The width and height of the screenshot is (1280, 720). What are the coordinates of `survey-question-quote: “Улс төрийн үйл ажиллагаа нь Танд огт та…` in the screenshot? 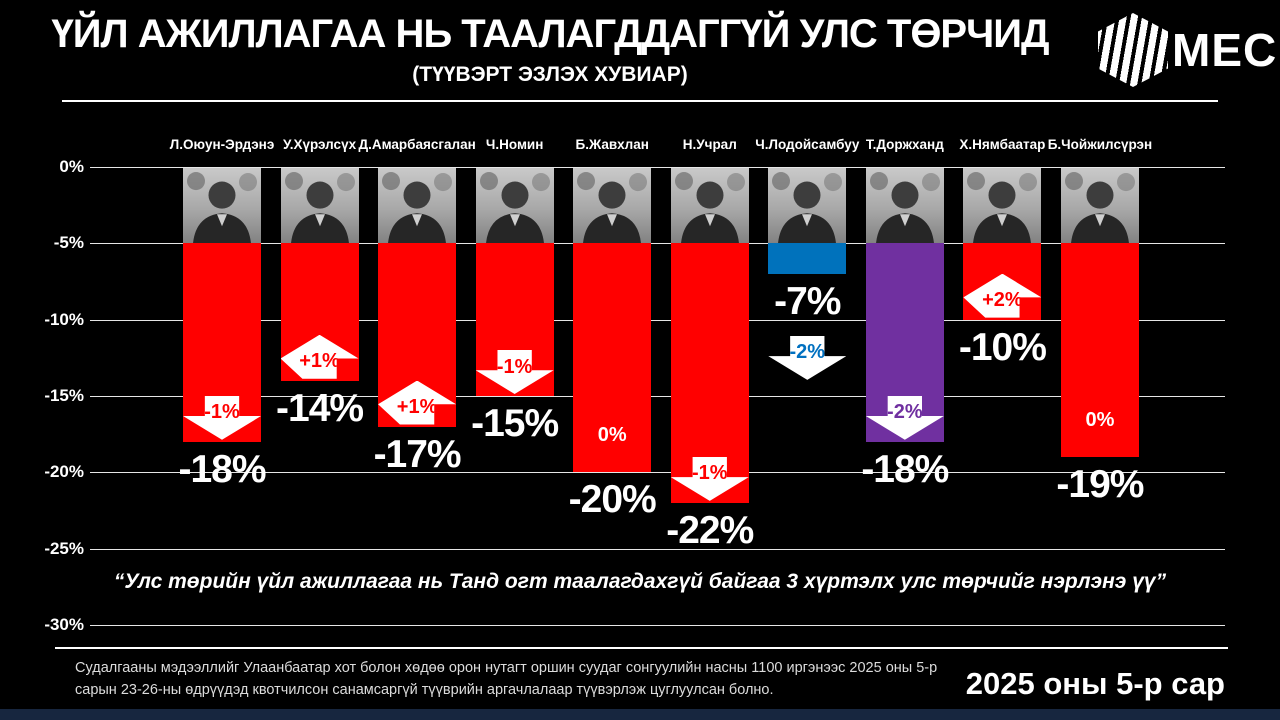 It's located at (640, 581).